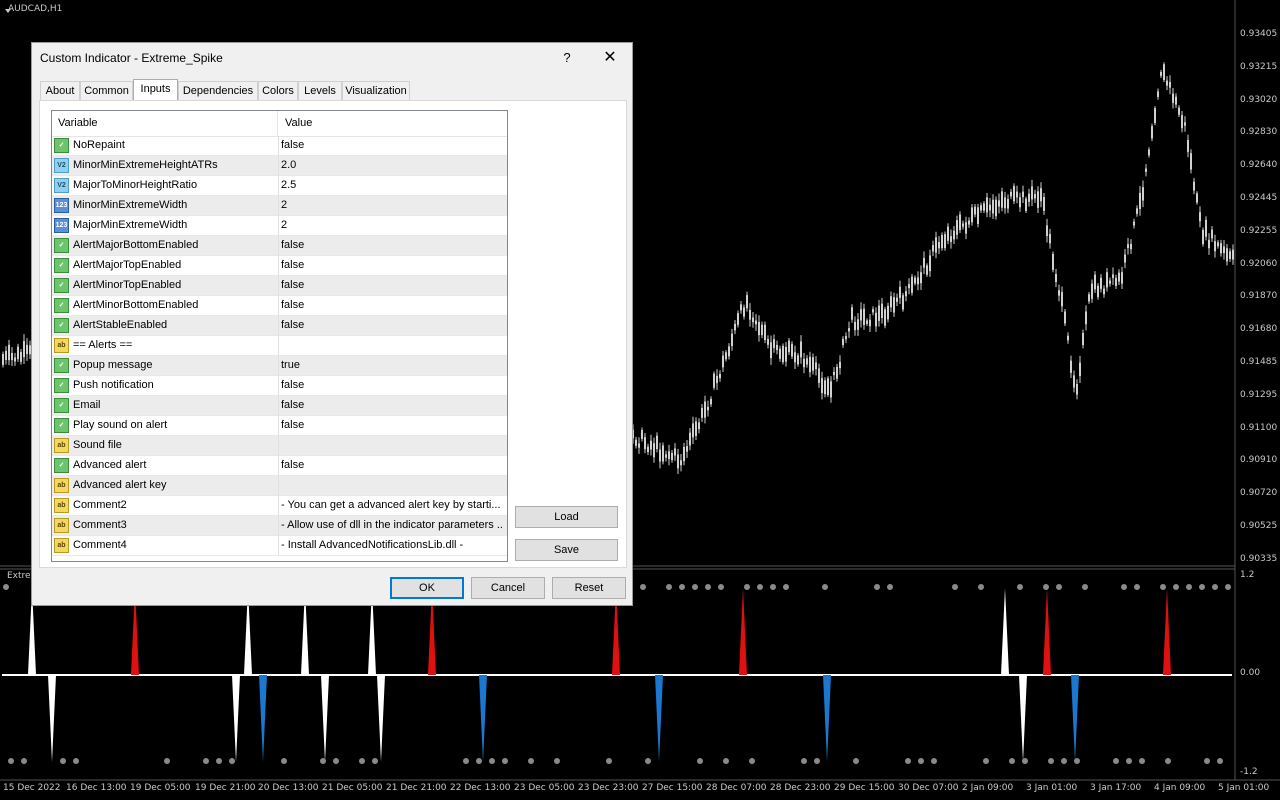 The height and width of the screenshot is (800, 1280). What do you see at coordinates (165, 123) in the screenshot?
I see `column-header-variable: Variable` at bounding box center [165, 123].